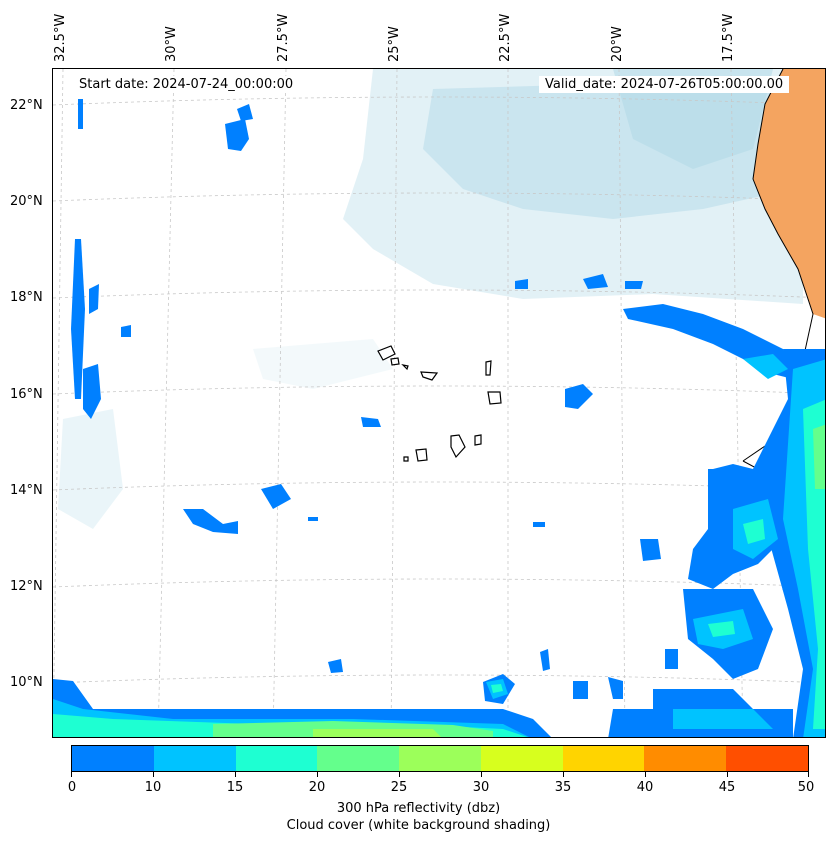 Image resolution: width=837 pixels, height=843 pixels. I want to click on valid-date-label: Valid_date: 2024-07-26T05:00:00.00, so click(664, 84).